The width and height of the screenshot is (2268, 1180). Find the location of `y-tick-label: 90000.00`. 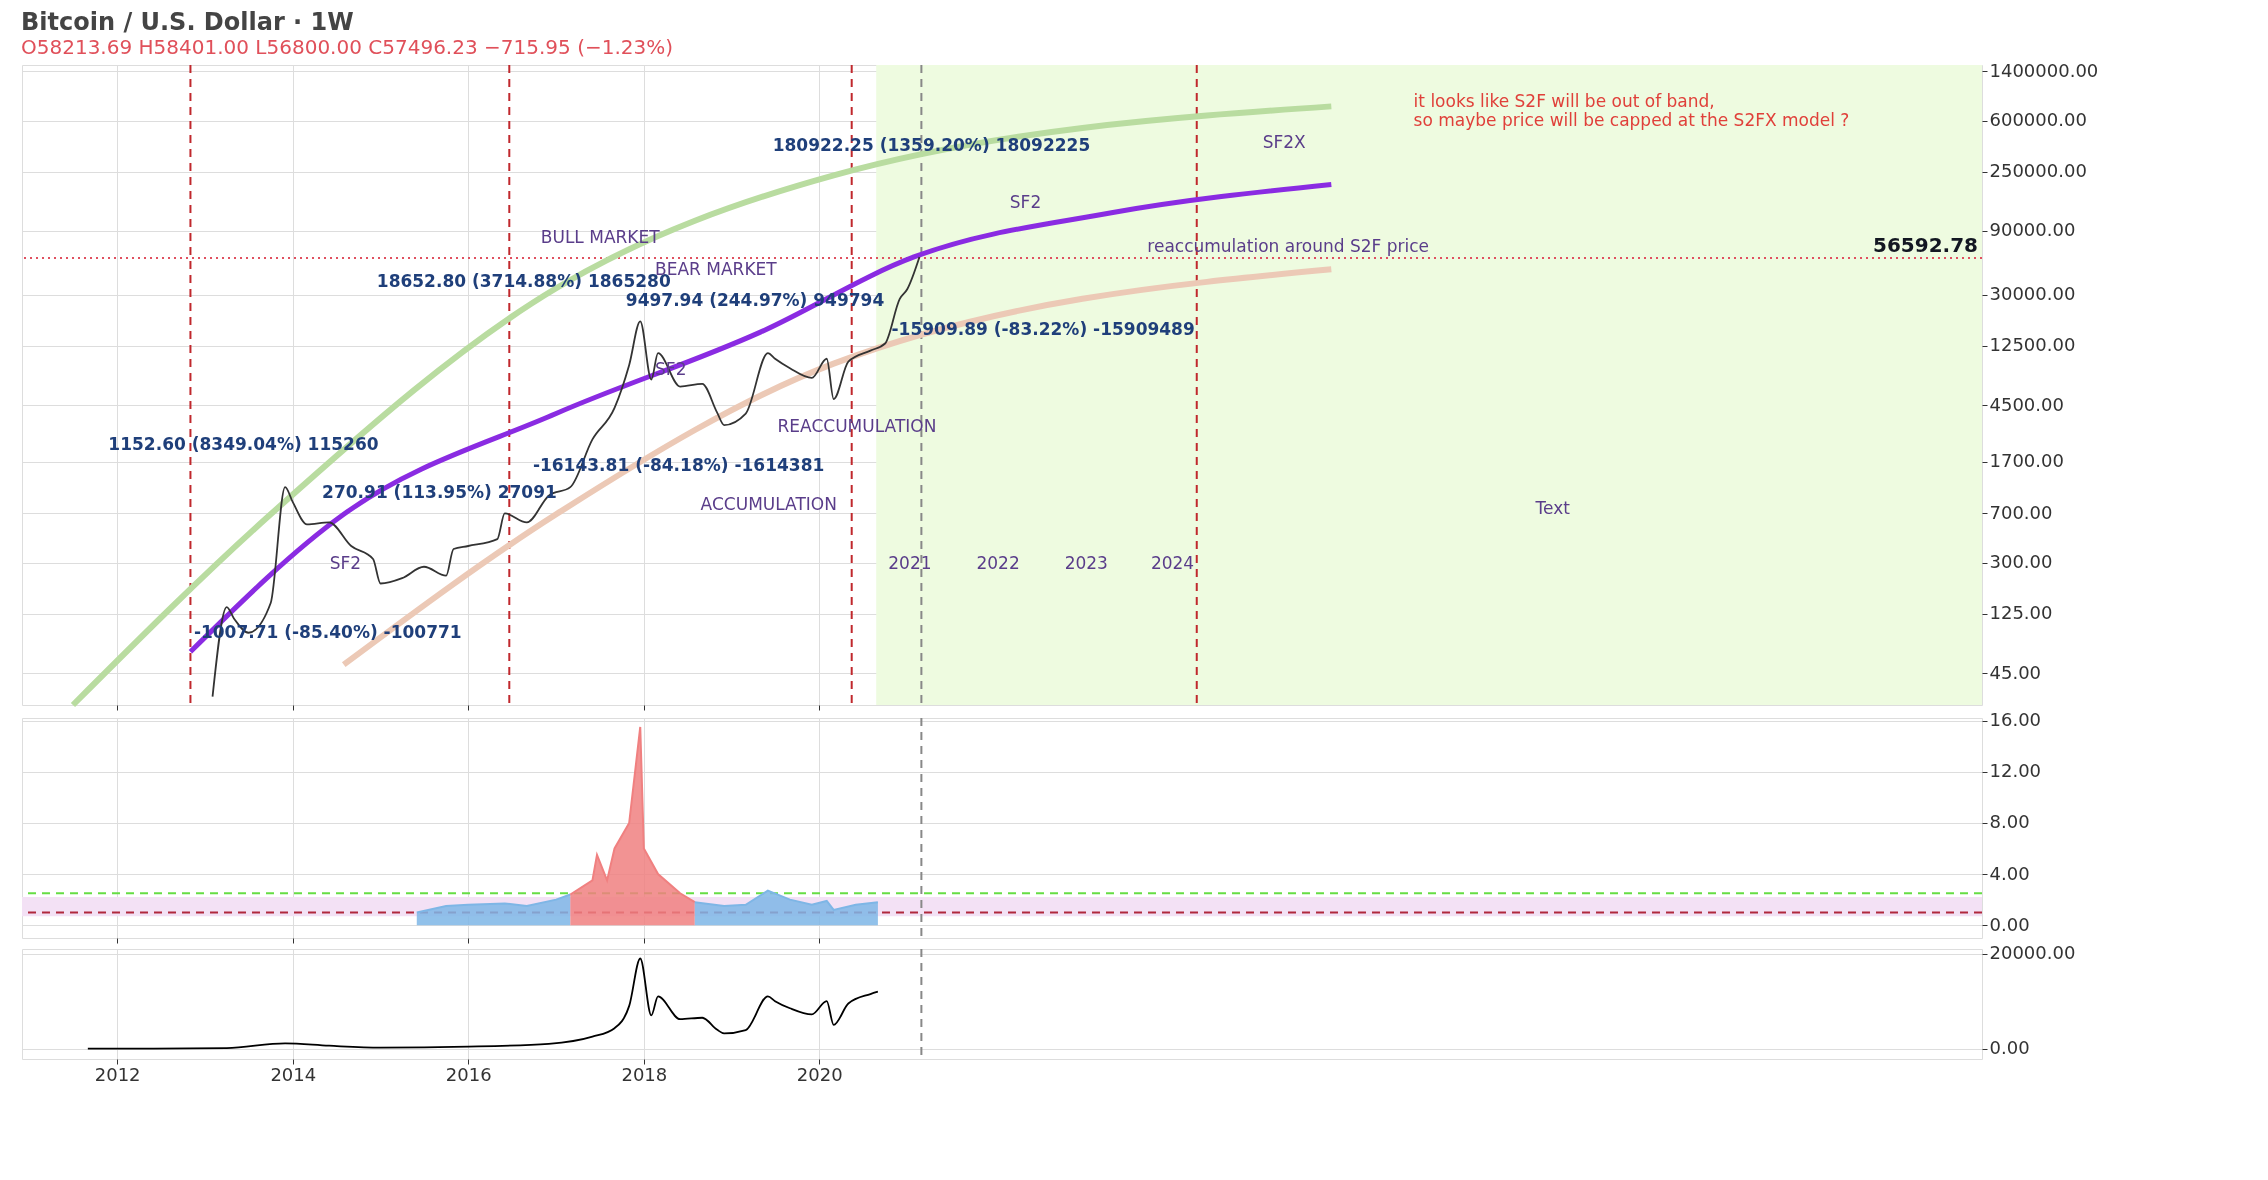

y-tick-label: 90000.00 is located at coordinates (2032, 230).